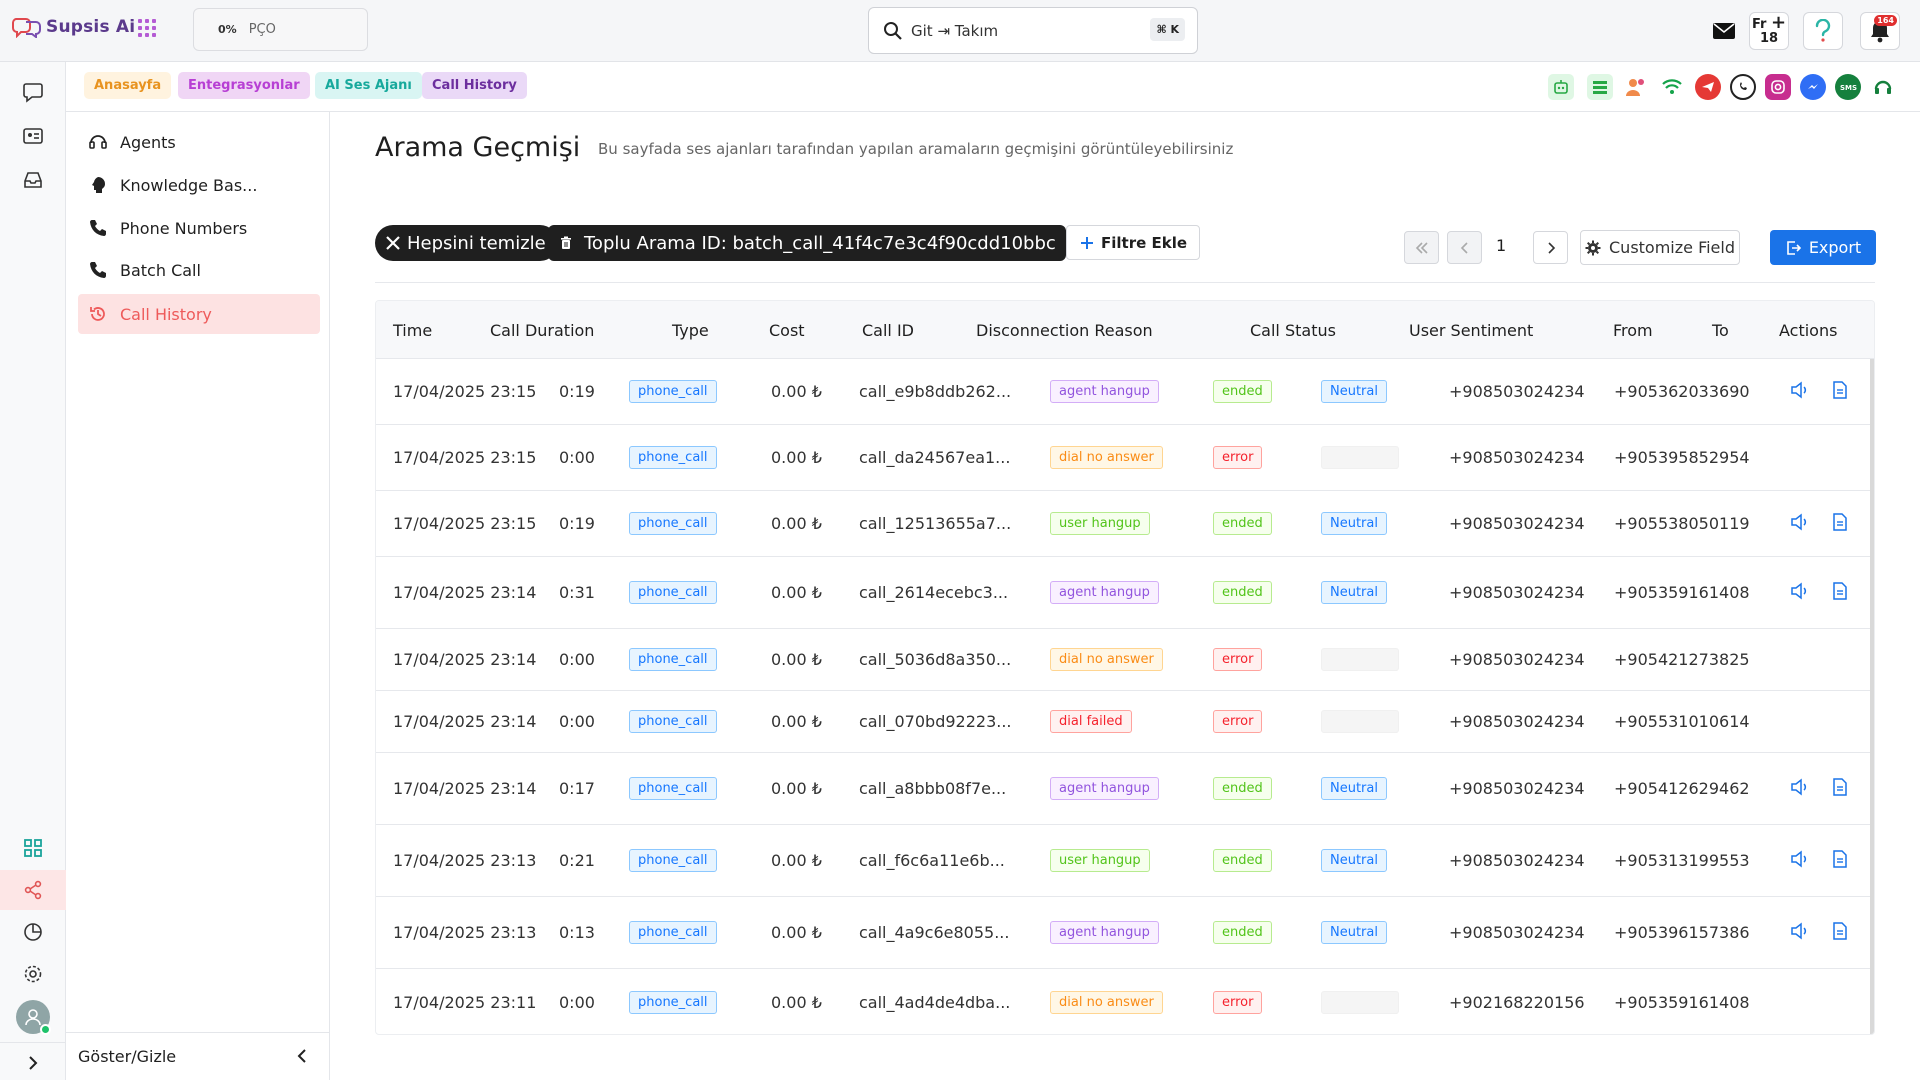 Image resolution: width=1920 pixels, height=1080 pixels. I want to click on add-filter-button: Filtre Ekle, so click(1133, 242).